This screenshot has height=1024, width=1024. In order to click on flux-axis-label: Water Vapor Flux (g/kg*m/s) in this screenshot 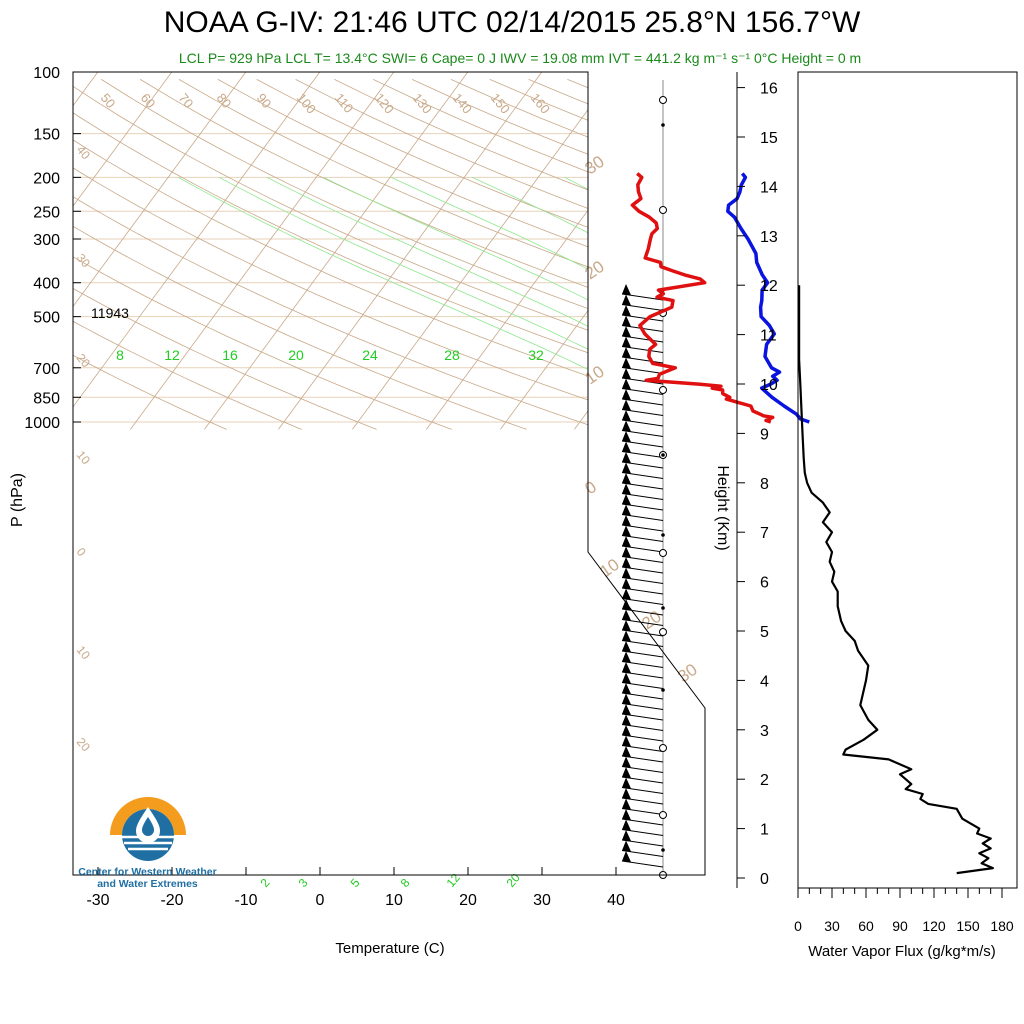, I will do `click(902, 951)`.